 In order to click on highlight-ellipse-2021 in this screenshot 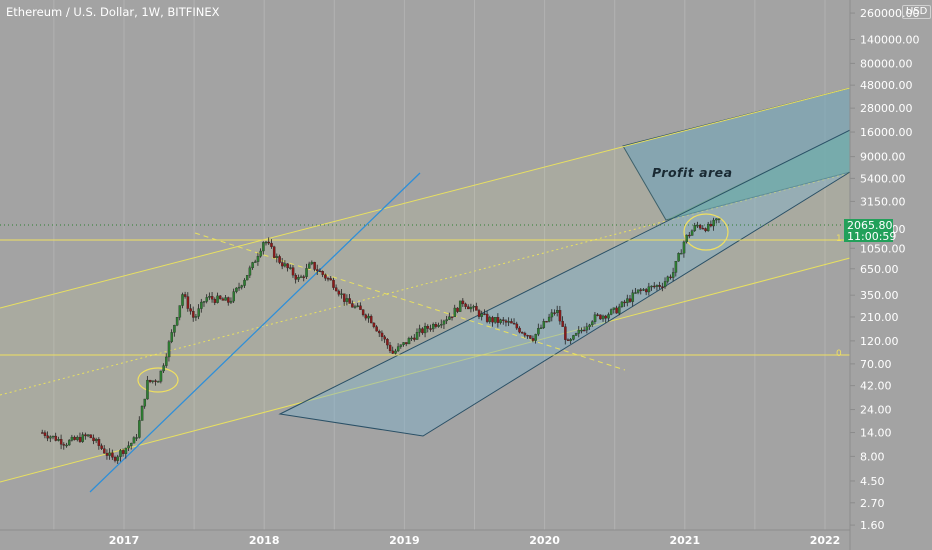, I will do `click(706, 232)`.